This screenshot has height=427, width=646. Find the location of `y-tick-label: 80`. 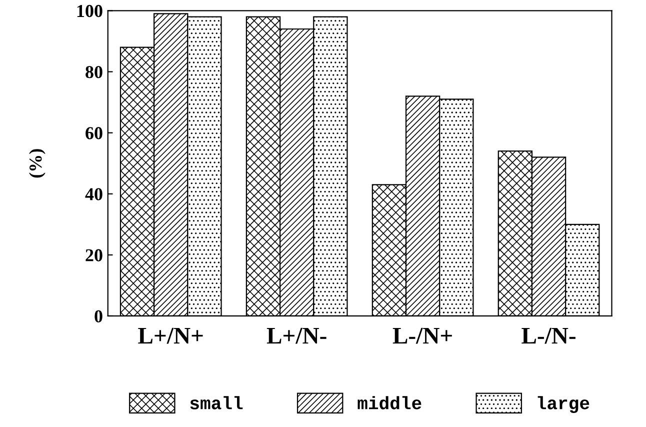

y-tick-label: 80 is located at coordinates (94, 72).